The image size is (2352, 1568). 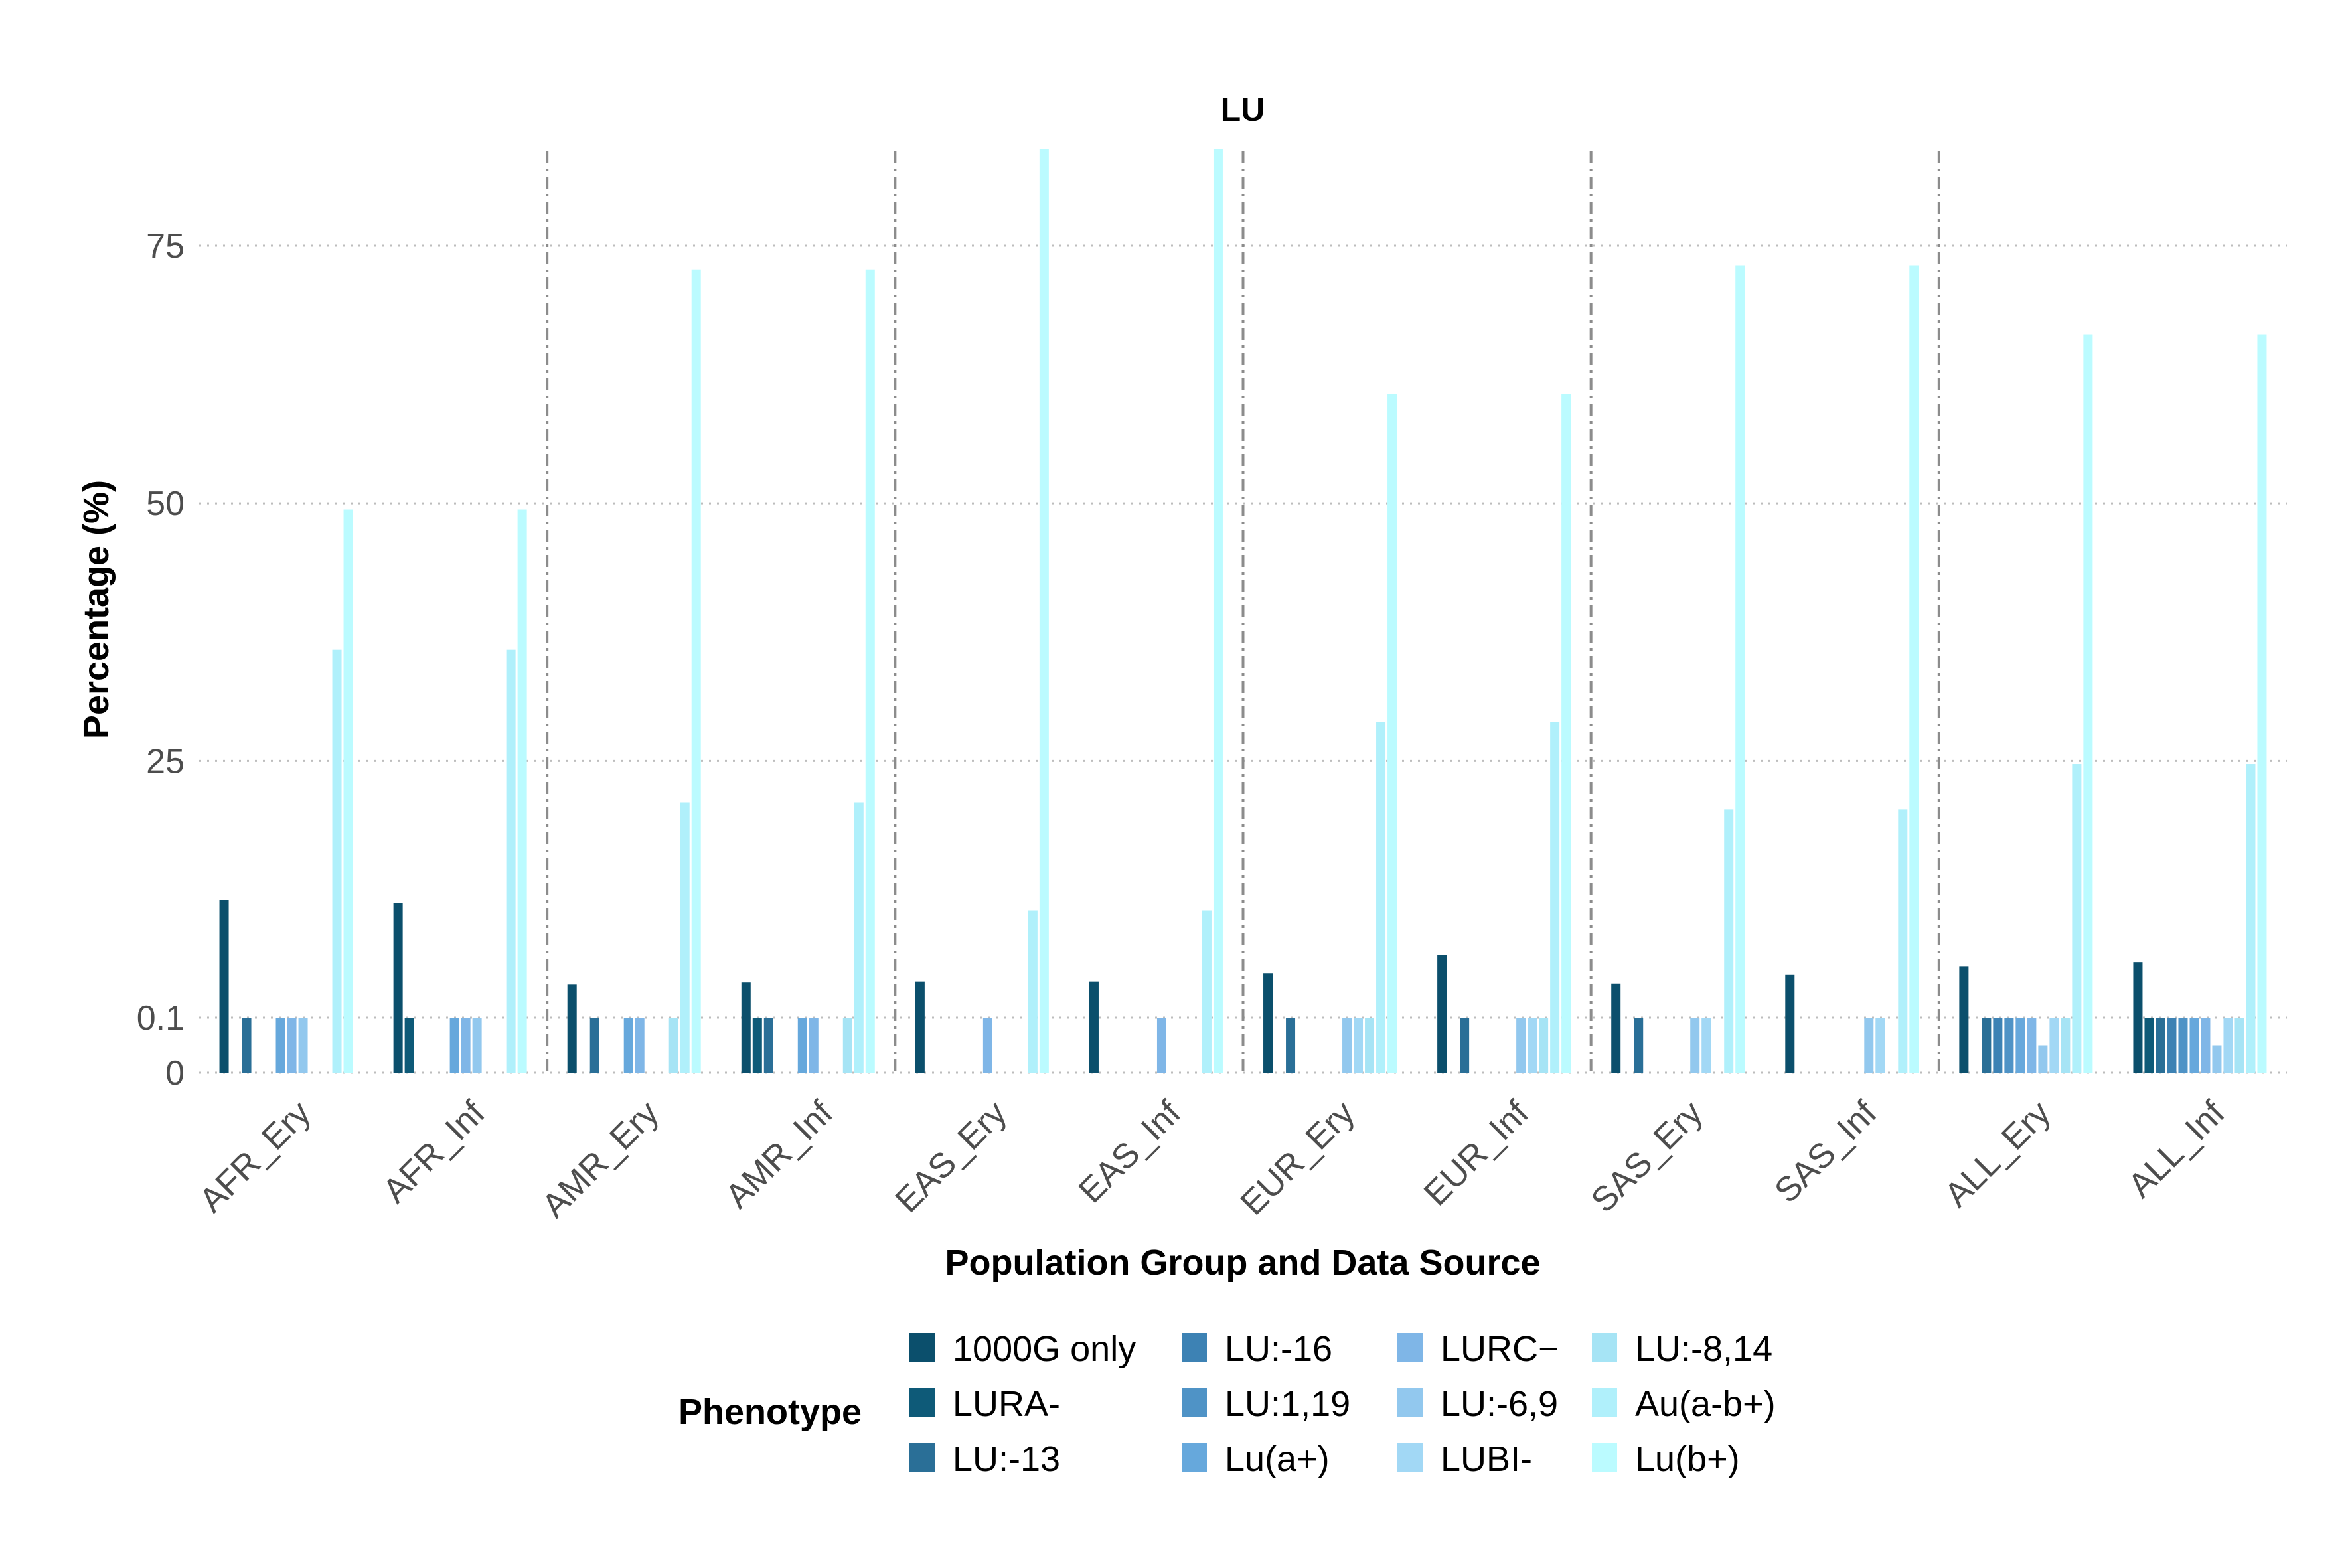 I want to click on legend-label: Lu(b+), so click(x=1687, y=1459).